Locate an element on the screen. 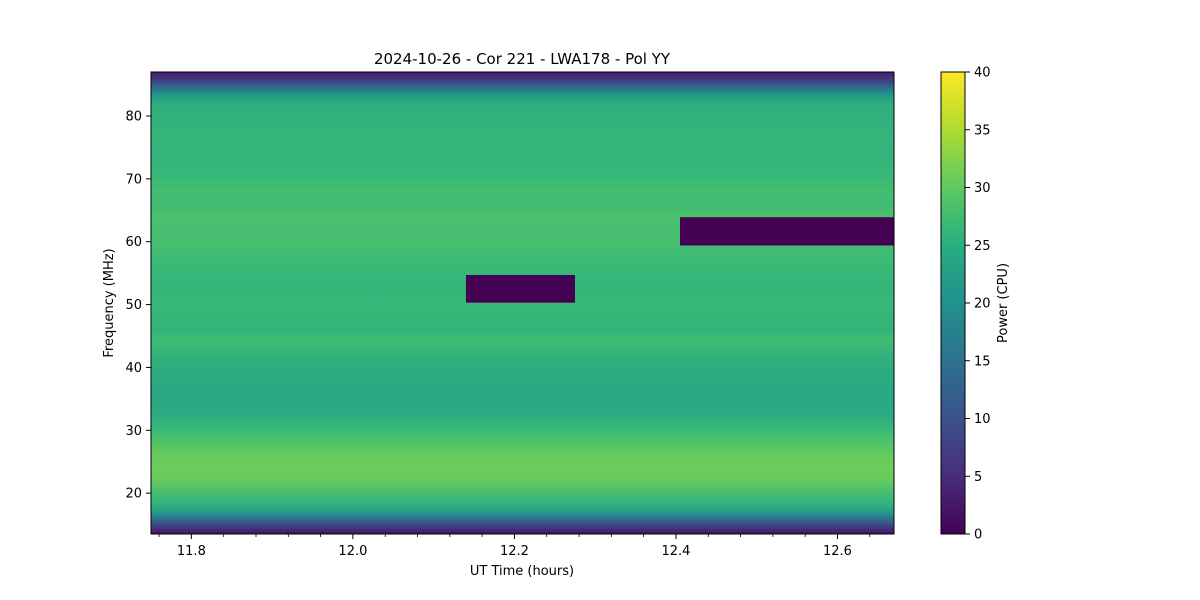  x-axis-ticks: 11.8 12.0 12.2 12.4 12.6 is located at coordinates (514, 546).